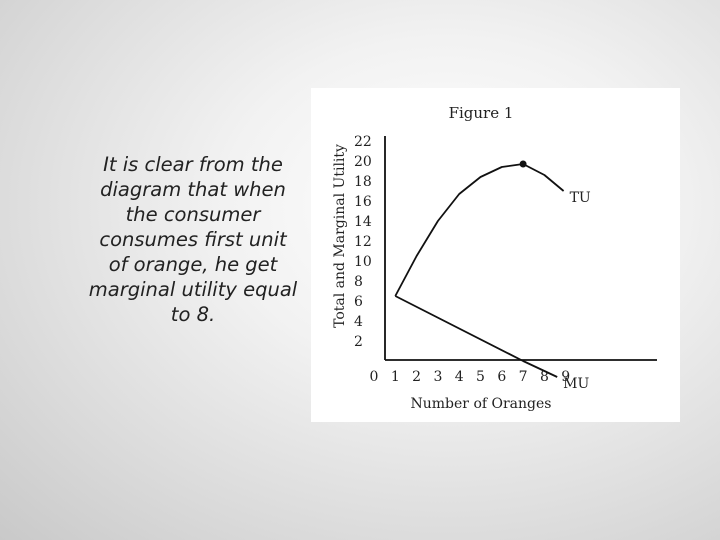  What do you see at coordinates (363, 222) in the screenshot?
I see `y-tick-label: 14` at bounding box center [363, 222].